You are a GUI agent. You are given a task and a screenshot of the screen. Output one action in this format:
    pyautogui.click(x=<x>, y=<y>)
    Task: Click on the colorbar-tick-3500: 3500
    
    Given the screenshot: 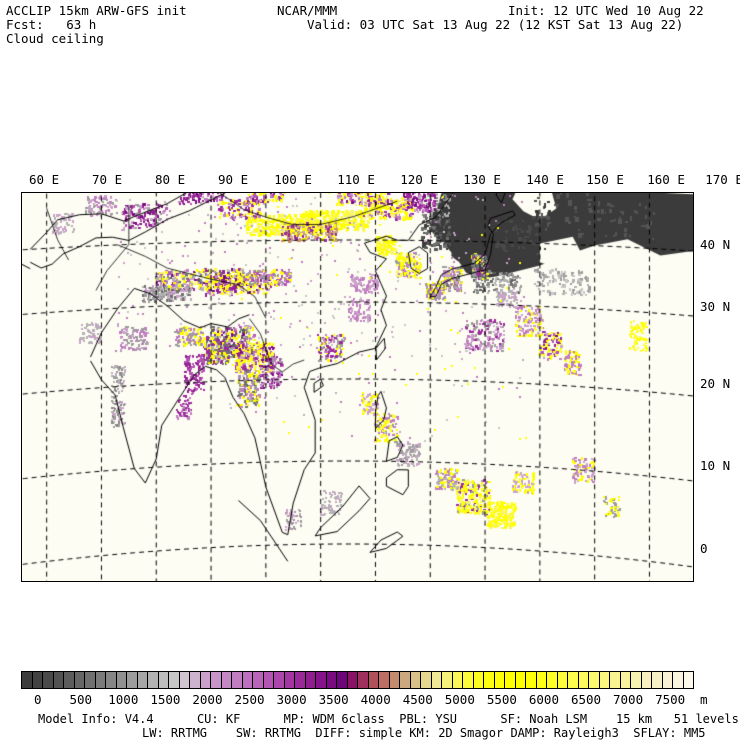 What is the action you would take?
    pyautogui.click(x=333, y=699)
    